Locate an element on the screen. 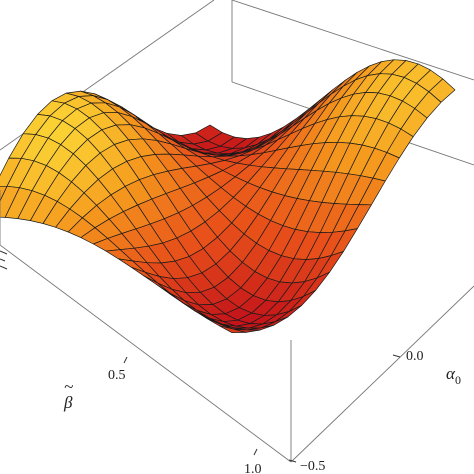 This screenshot has width=474, height=474. surface-patch is located at coordinates (247, 330).